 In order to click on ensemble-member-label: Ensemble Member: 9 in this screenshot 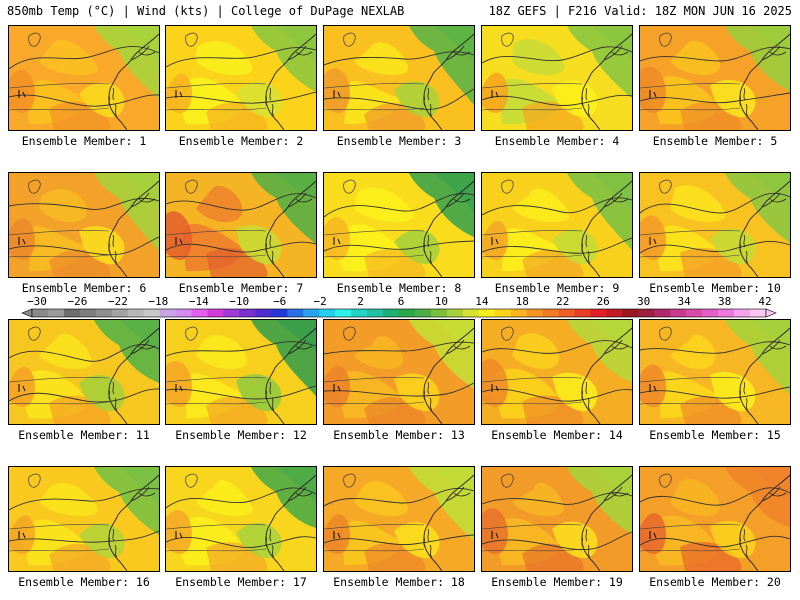, I will do `click(557, 288)`.